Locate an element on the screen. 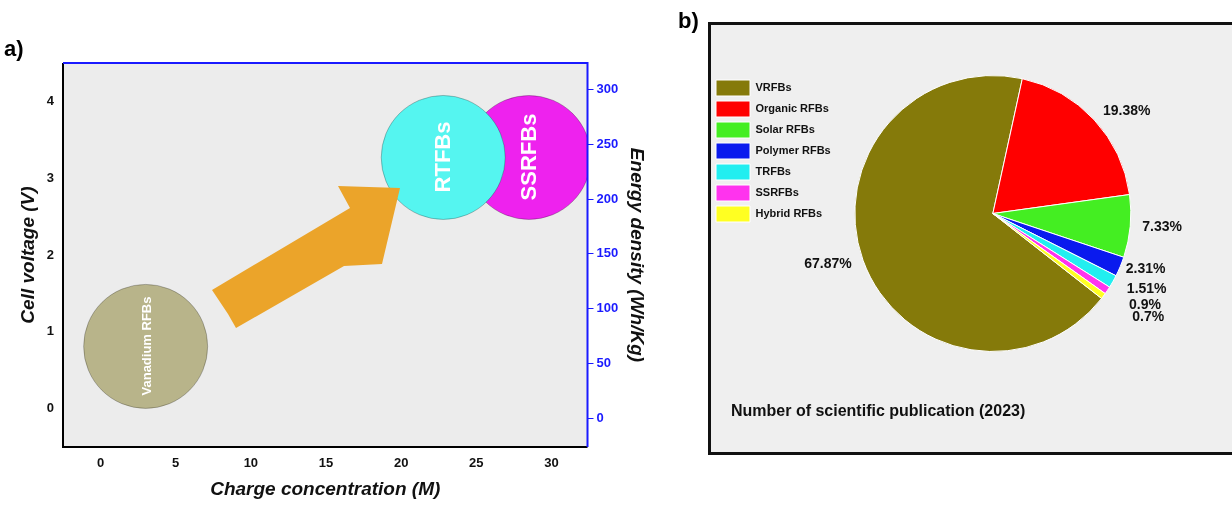 The height and width of the screenshot is (510, 1232). x-axis-title: Charge concentration (M) is located at coordinates (325, 489).